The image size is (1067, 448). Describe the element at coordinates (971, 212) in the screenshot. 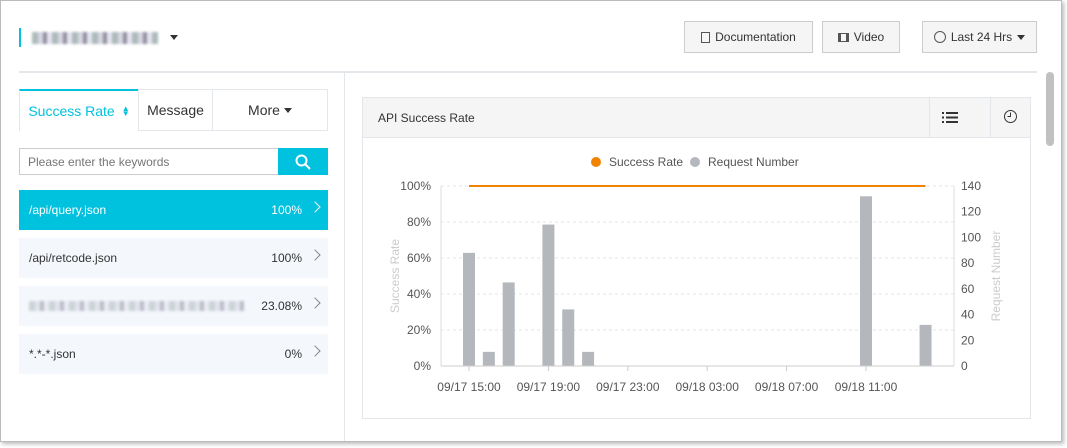

I see `y-right-tick: 120` at that location.